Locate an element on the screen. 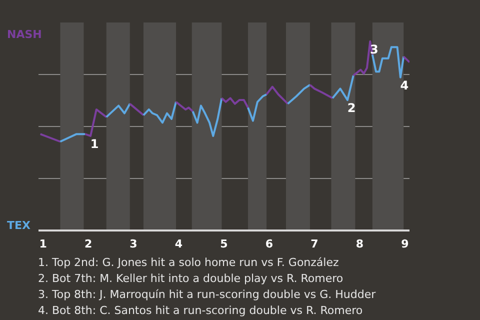 This screenshot has height=320, width=480. x-tick-label: 1 is located at coordinates (43, 244).